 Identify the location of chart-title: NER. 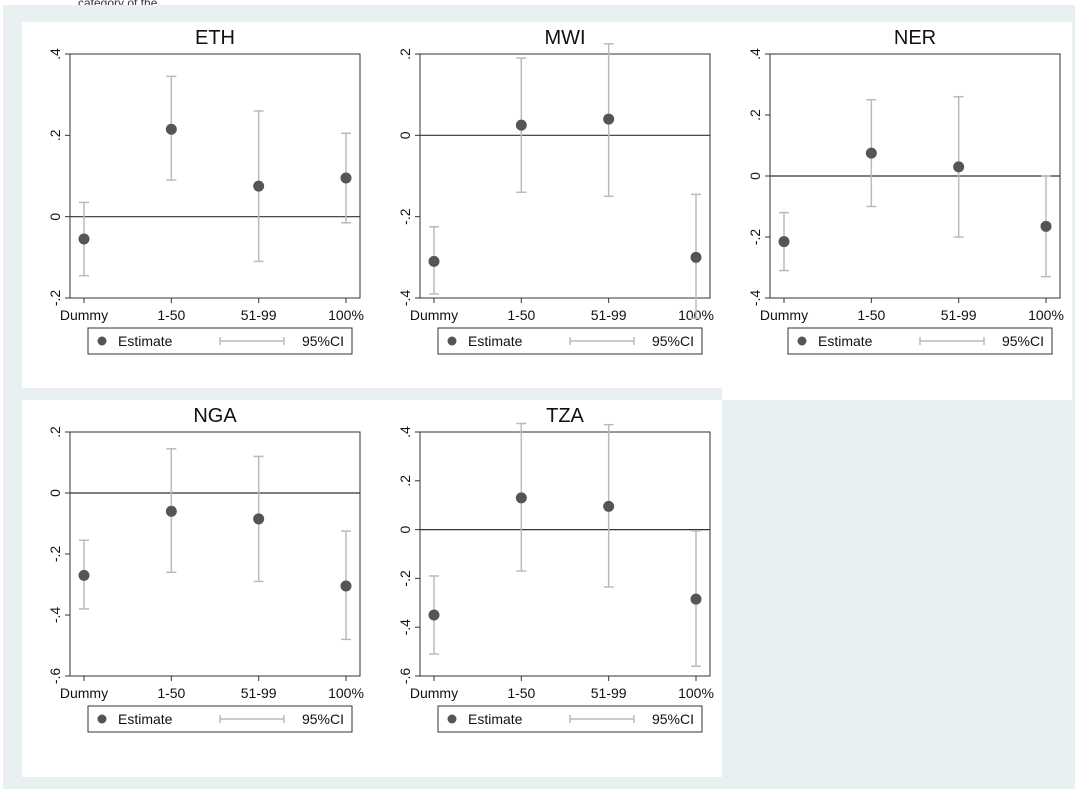
(915, 38).